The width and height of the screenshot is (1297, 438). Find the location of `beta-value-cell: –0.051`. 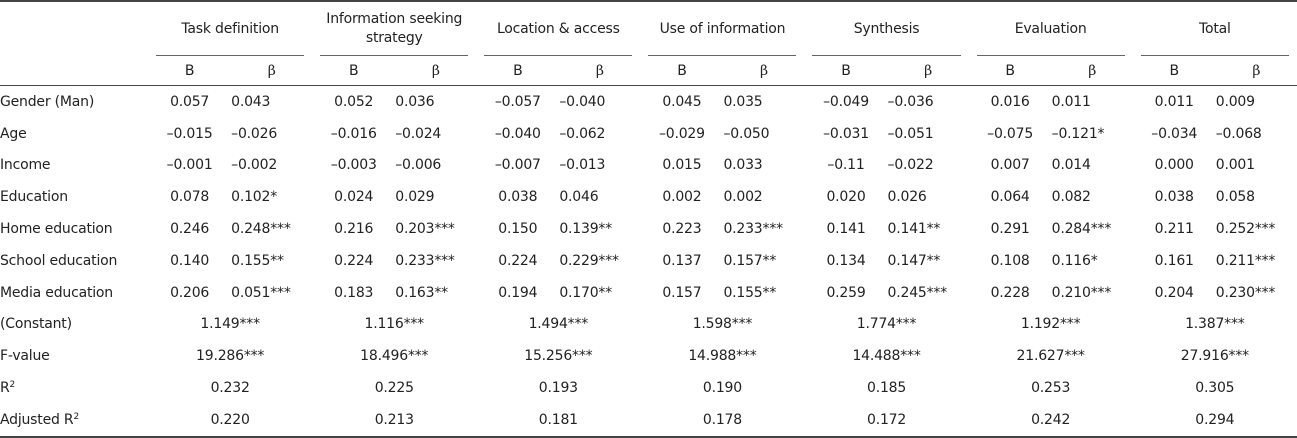

beta-value-cell: –0.051 is located at coordinates (910, 133).